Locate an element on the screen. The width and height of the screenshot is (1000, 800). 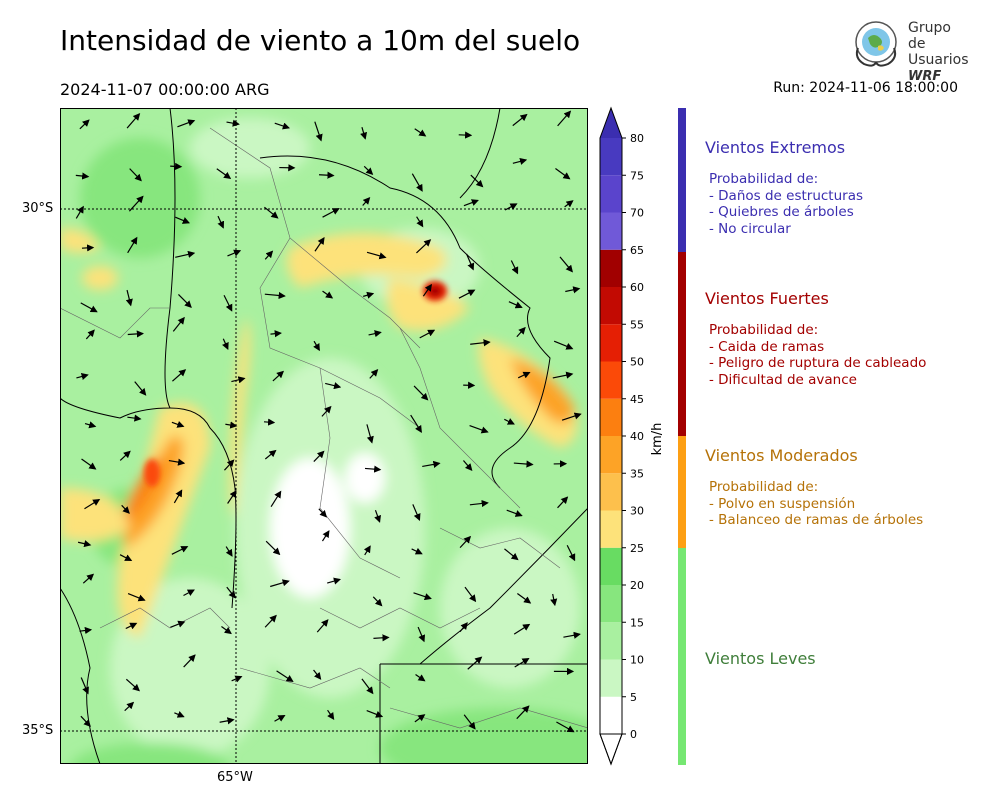
colorbar-tick-label: 5 is located at coordinates (633, 697).